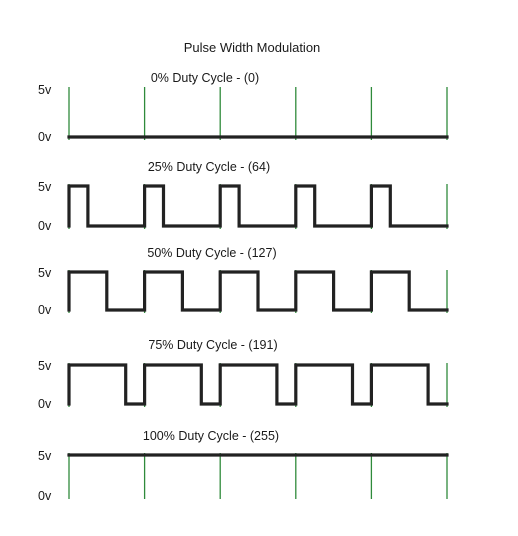 The image size is (518, 536). I want to click on panel-label: 75% Duty Cycle - (191), so click(212, 345).